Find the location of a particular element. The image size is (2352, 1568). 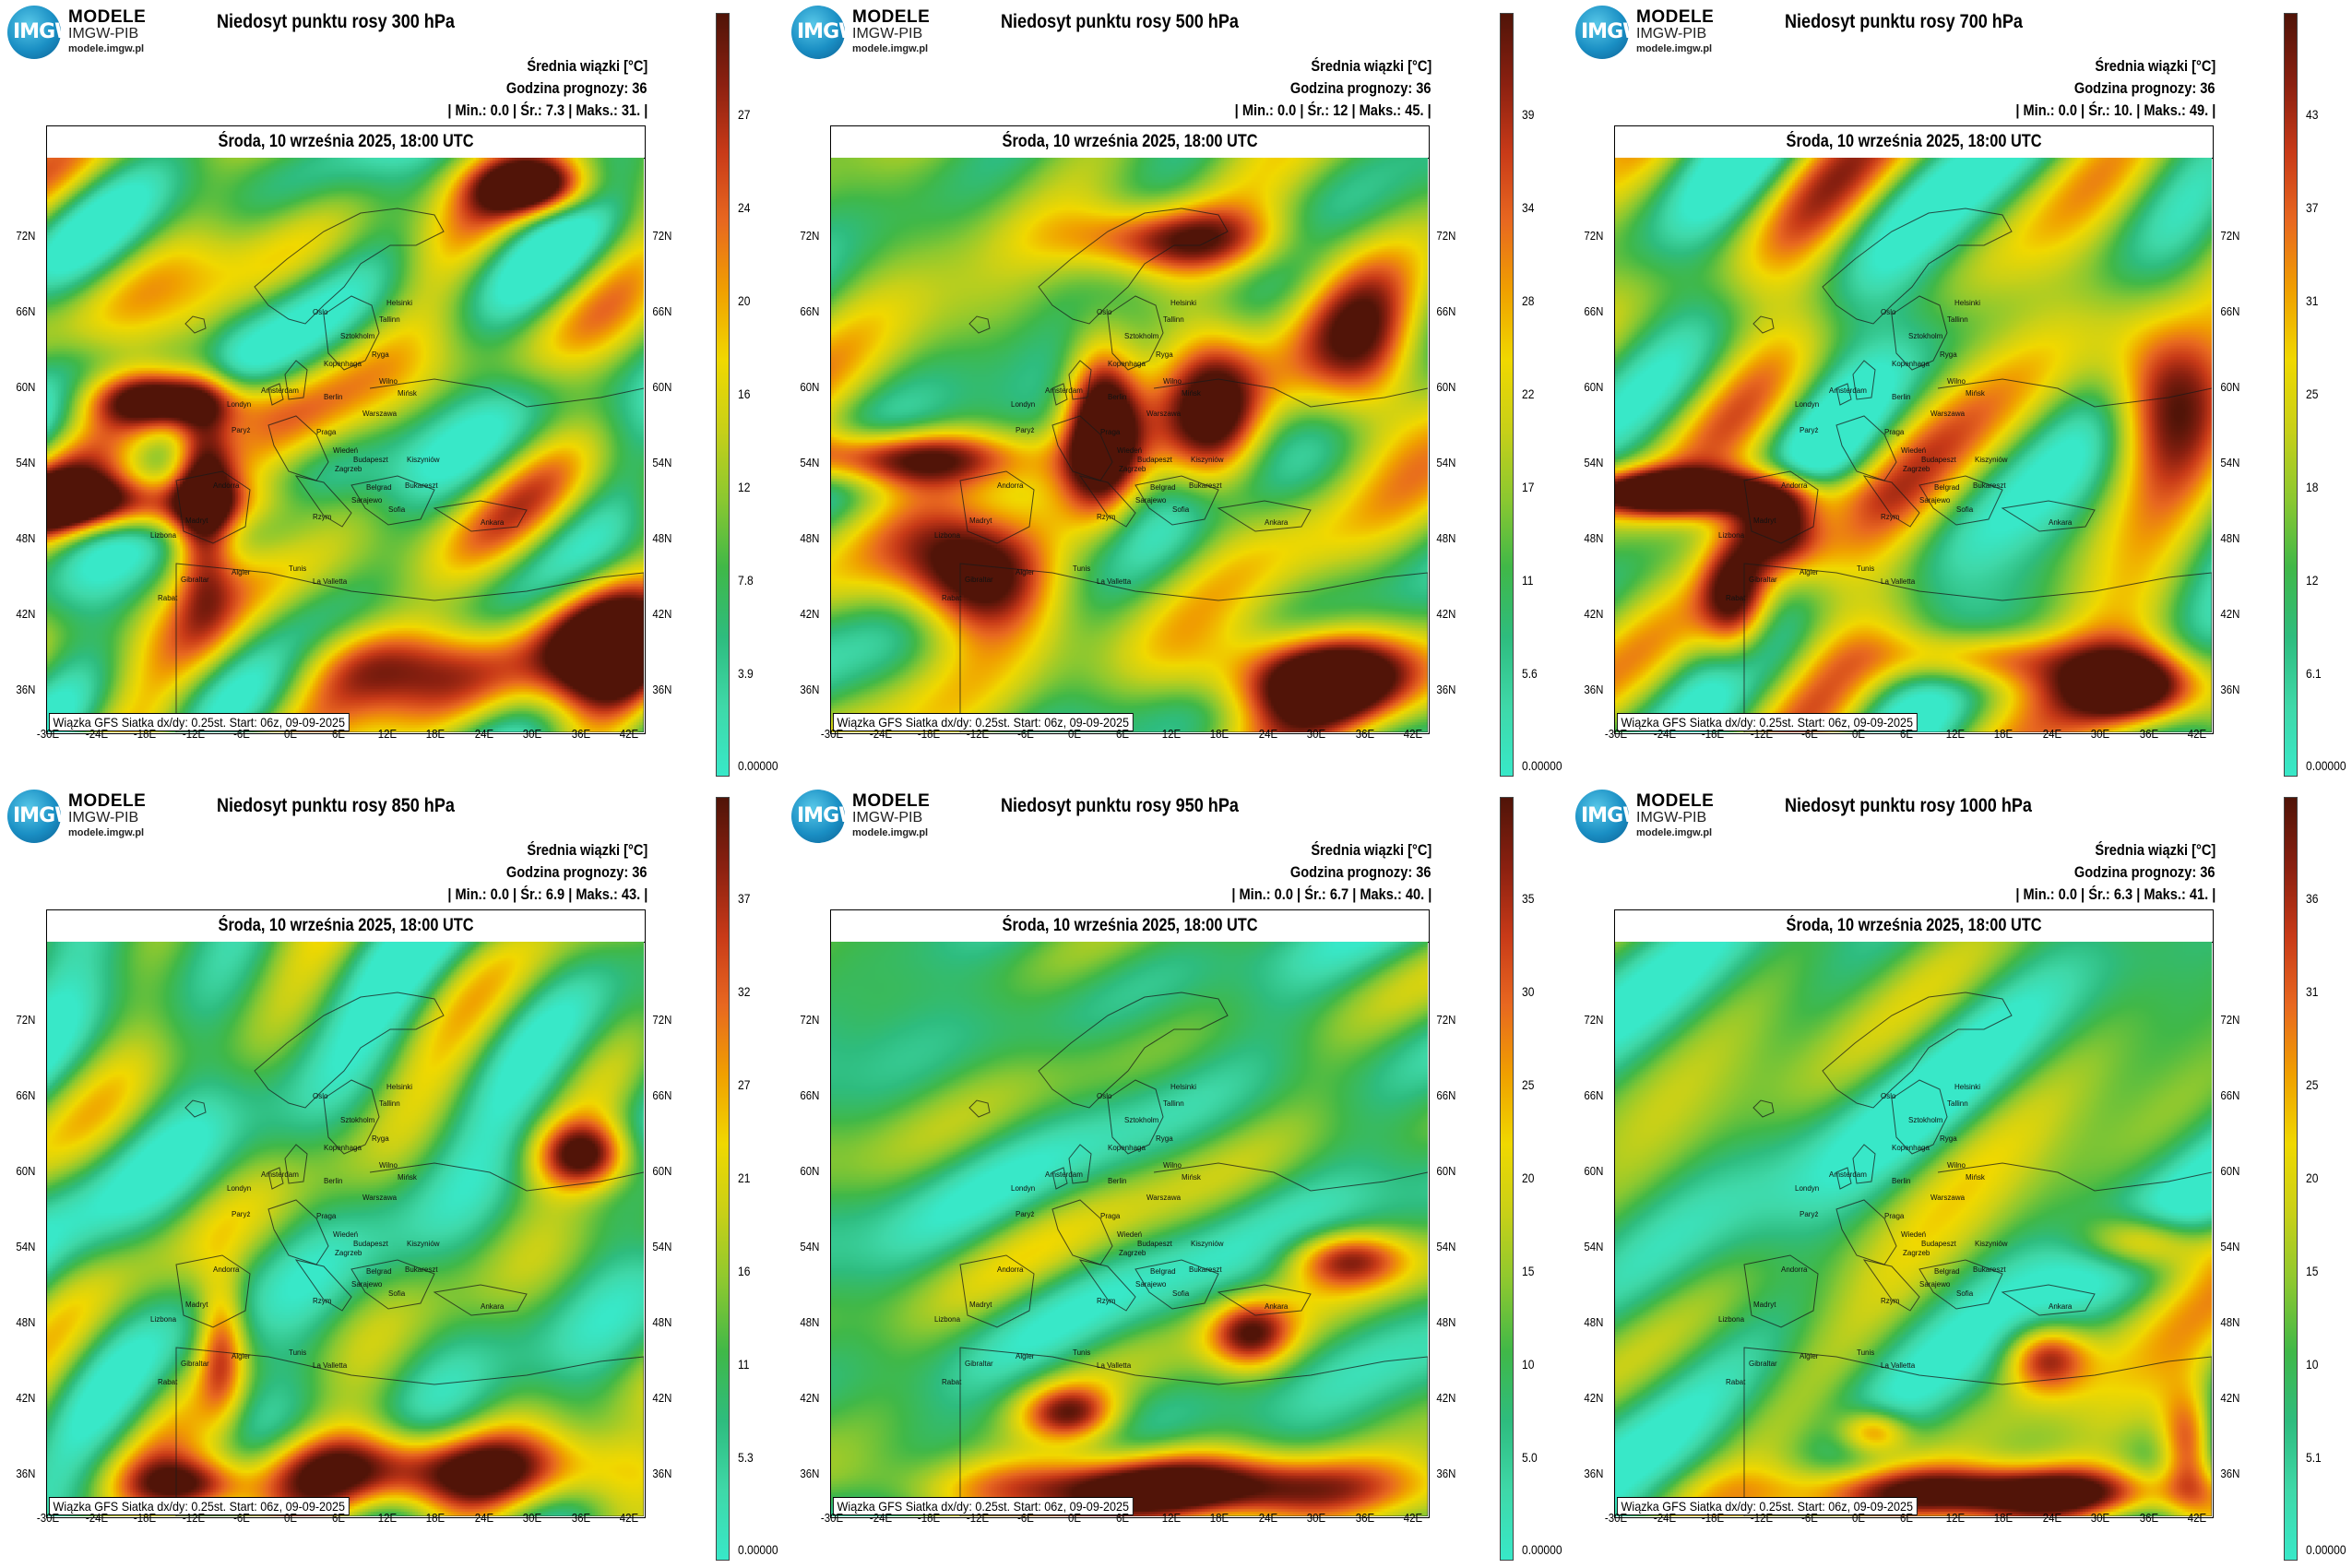

colorbar-tick-label: 5.0 is located at coordinates (1530, 1457).